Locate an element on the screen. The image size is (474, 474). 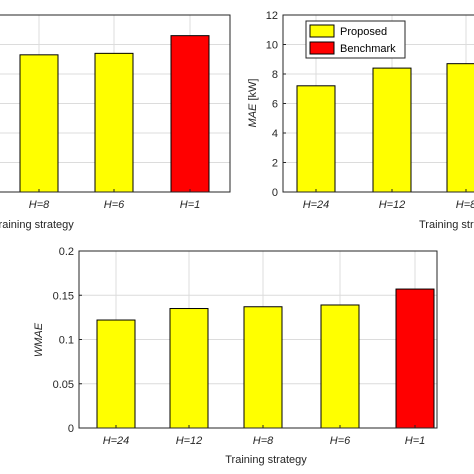
legend-label-benchmark: Benchmark is located at coordinates (368, 49).